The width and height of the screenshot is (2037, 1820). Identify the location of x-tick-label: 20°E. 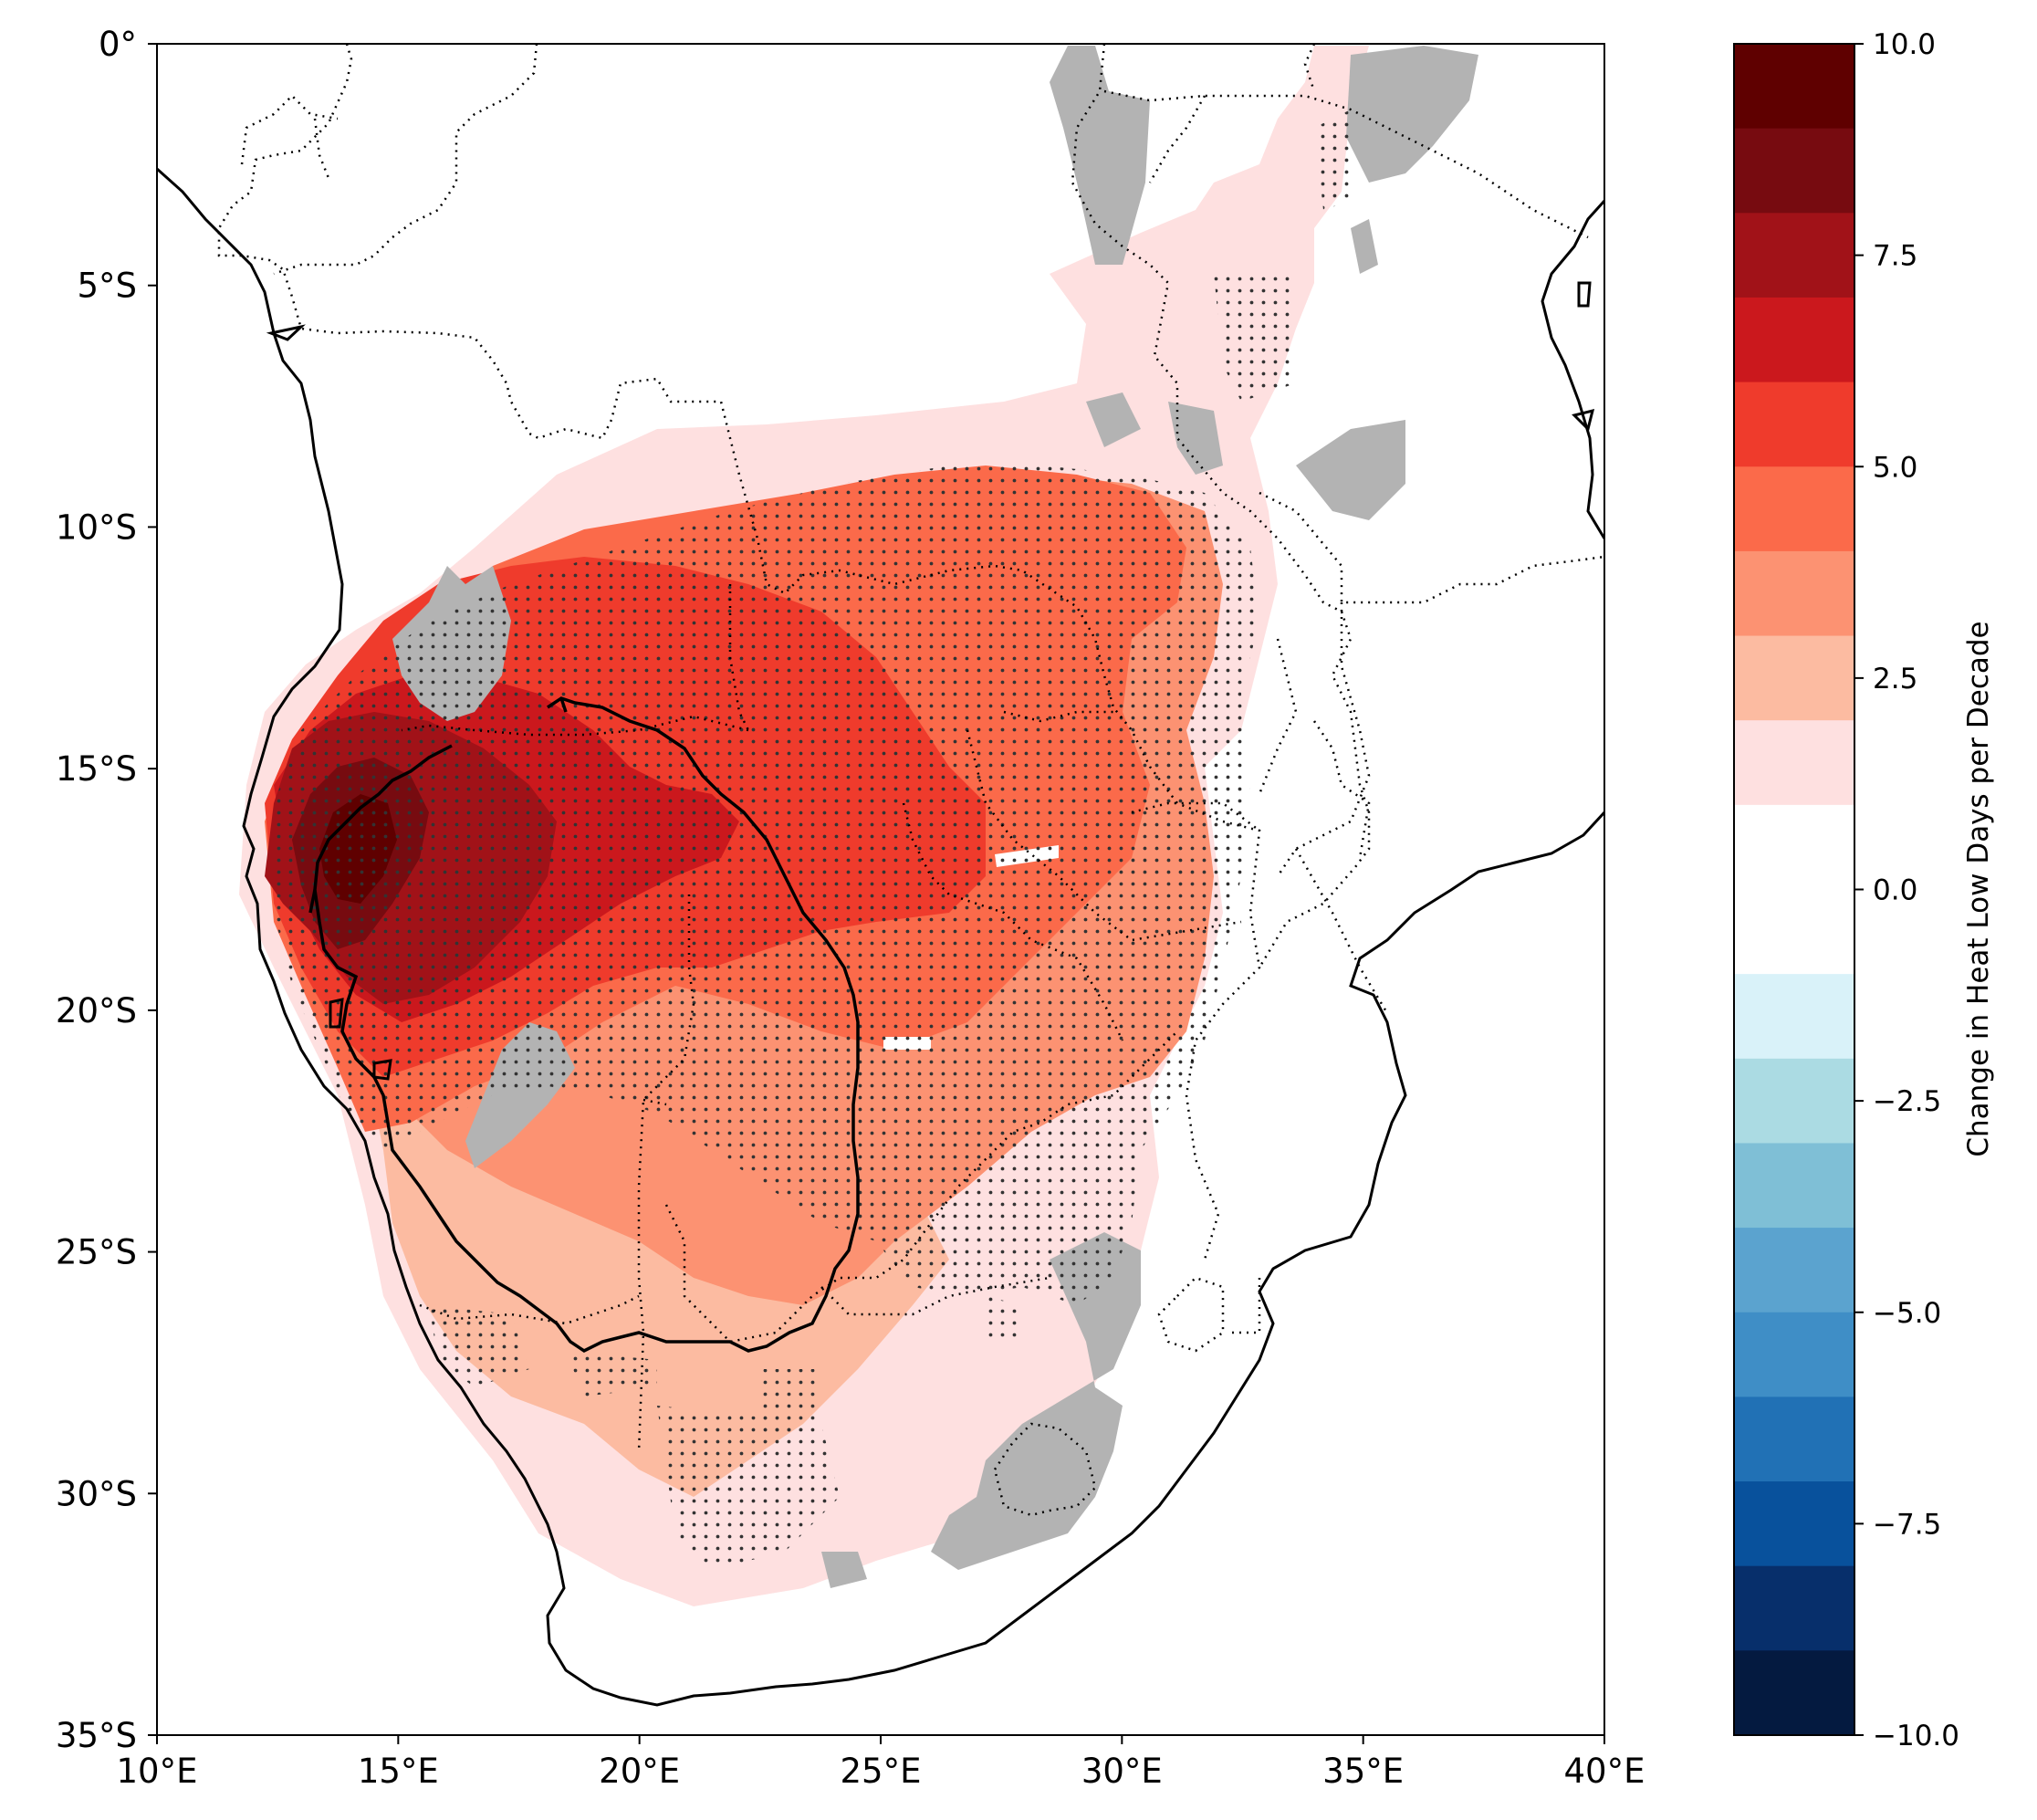
(639, 1772).